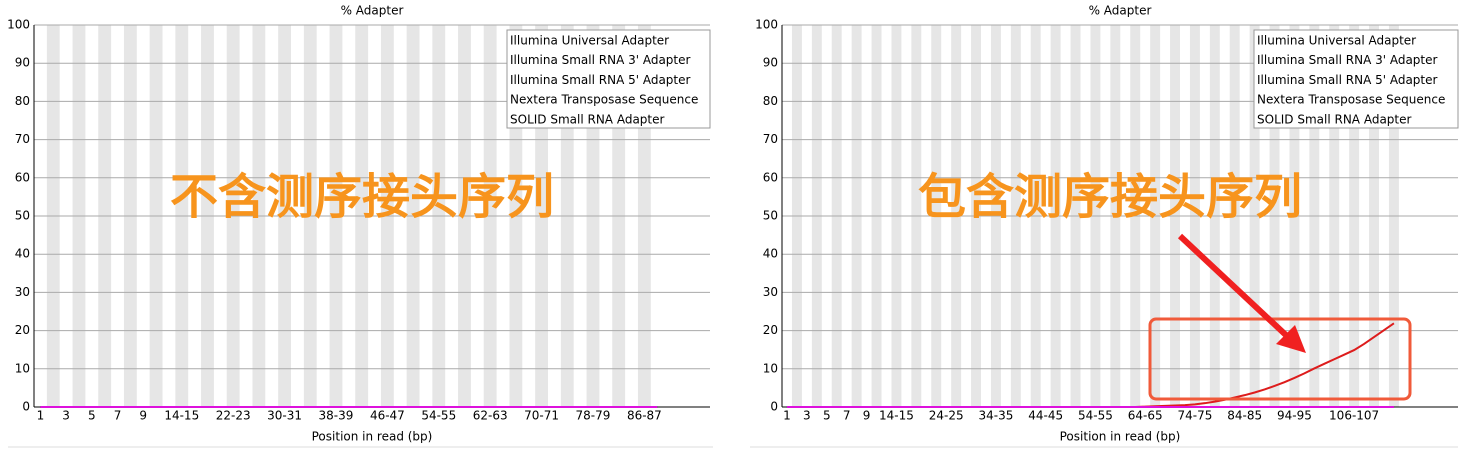  I want to click on x-tick-label: 30-31, so click(284, 416).